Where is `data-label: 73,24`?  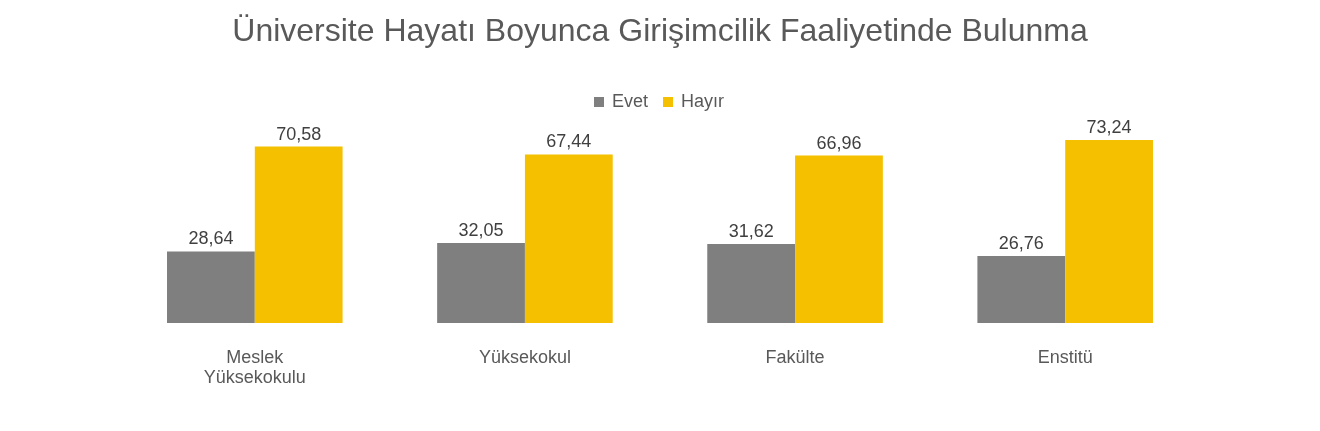 data-label: 73,24 is located at coordinates (1109, 126).